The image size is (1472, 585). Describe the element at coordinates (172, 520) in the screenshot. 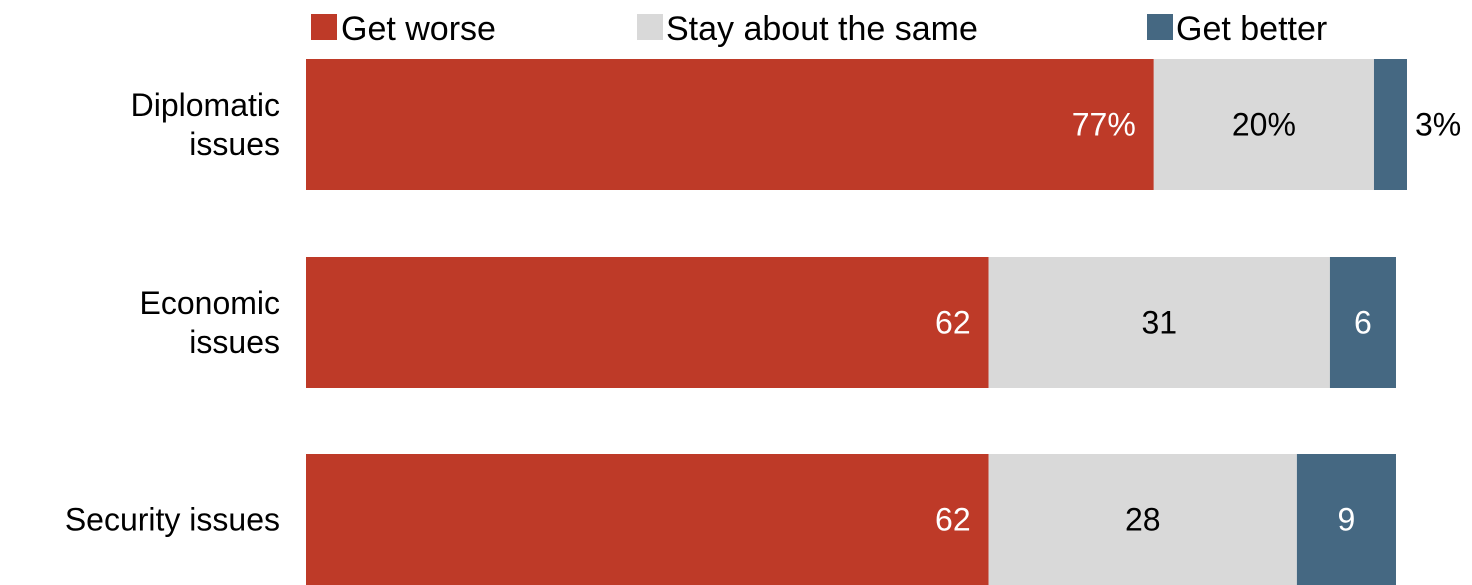

I see `category-label-security-issues: Security issues` at that location.